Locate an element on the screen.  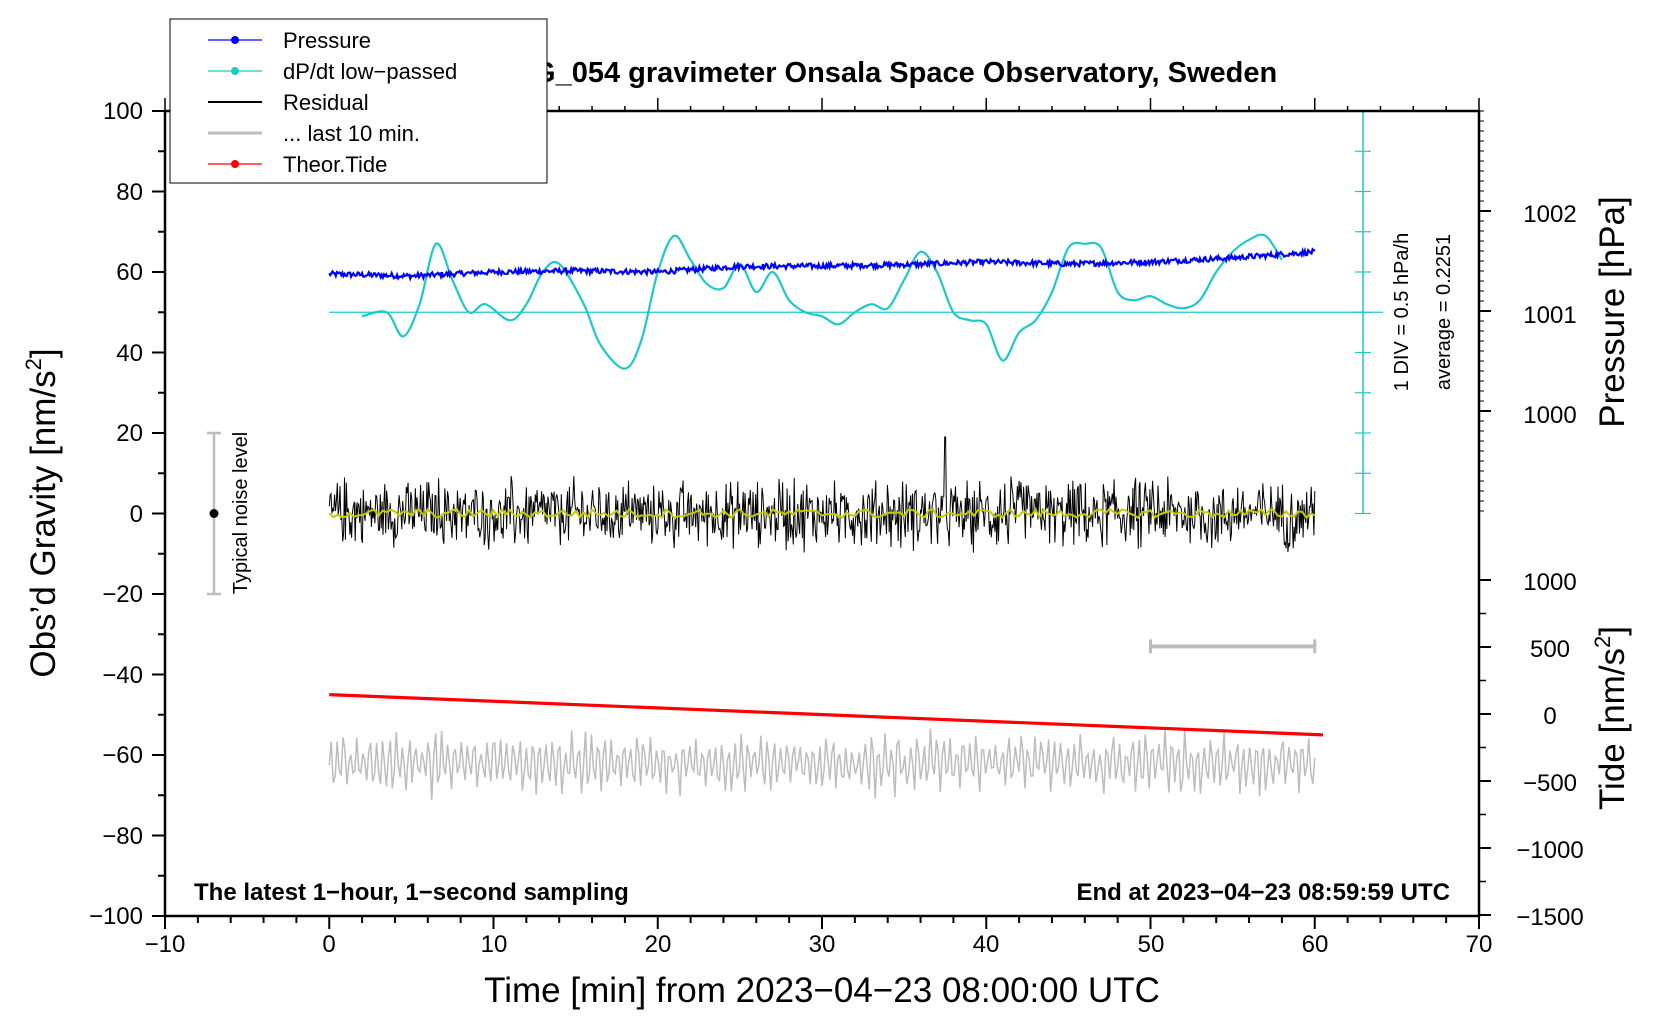
x-tick-labels: −10 0 10 20 30 40 50 60 70 is located at coordinates (819, 944).